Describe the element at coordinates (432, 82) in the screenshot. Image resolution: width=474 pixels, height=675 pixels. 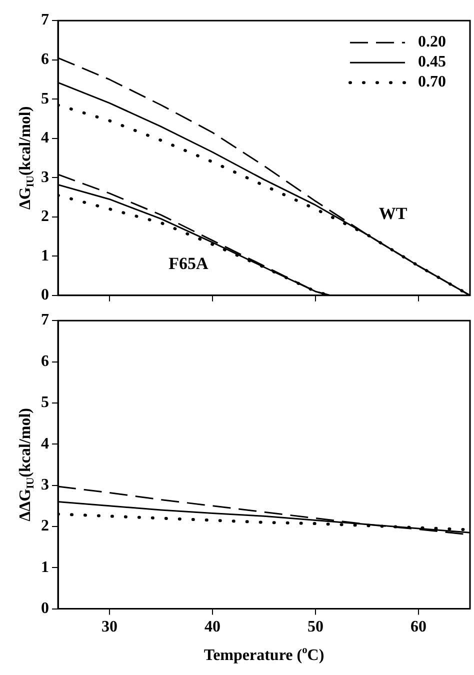
I see `legend-label: 0.70` at that location.